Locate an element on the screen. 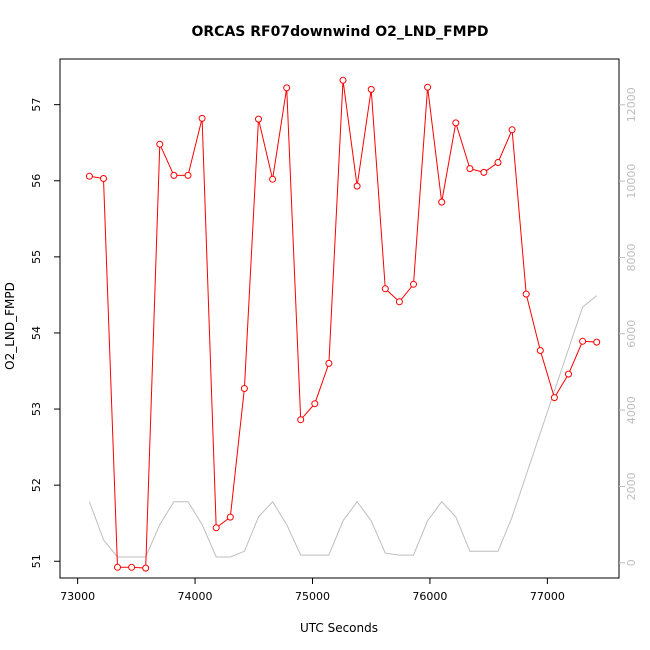 This screenshot has width=650, height=650. y2-tick-label: 0 is located at coordinates (631, 562).